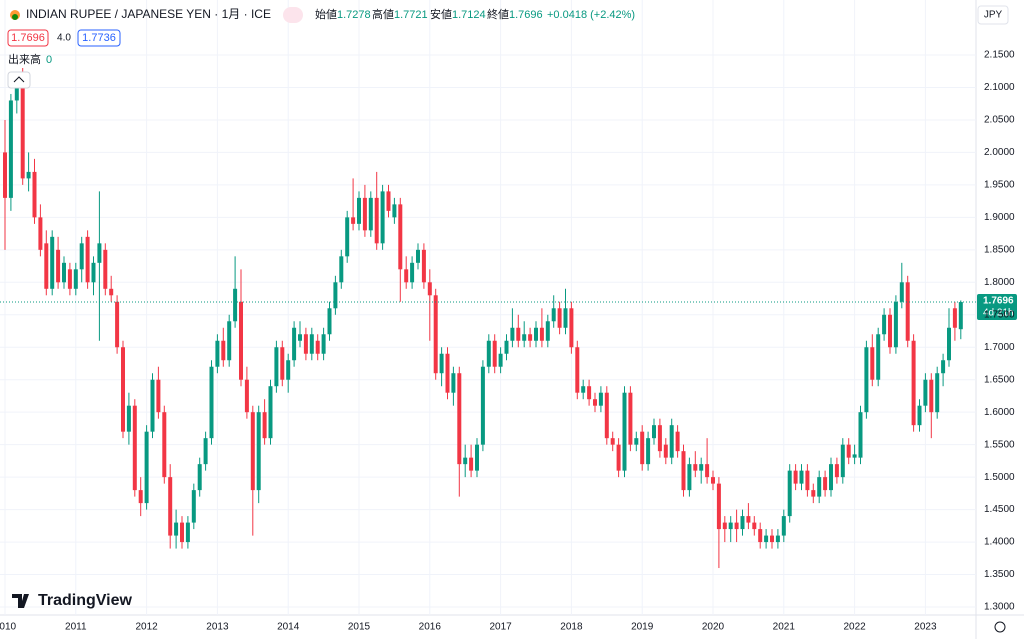 This screenshot has height=644, width=1024. I want to click on y-tick-label: 2.1500, so click(999, 55).